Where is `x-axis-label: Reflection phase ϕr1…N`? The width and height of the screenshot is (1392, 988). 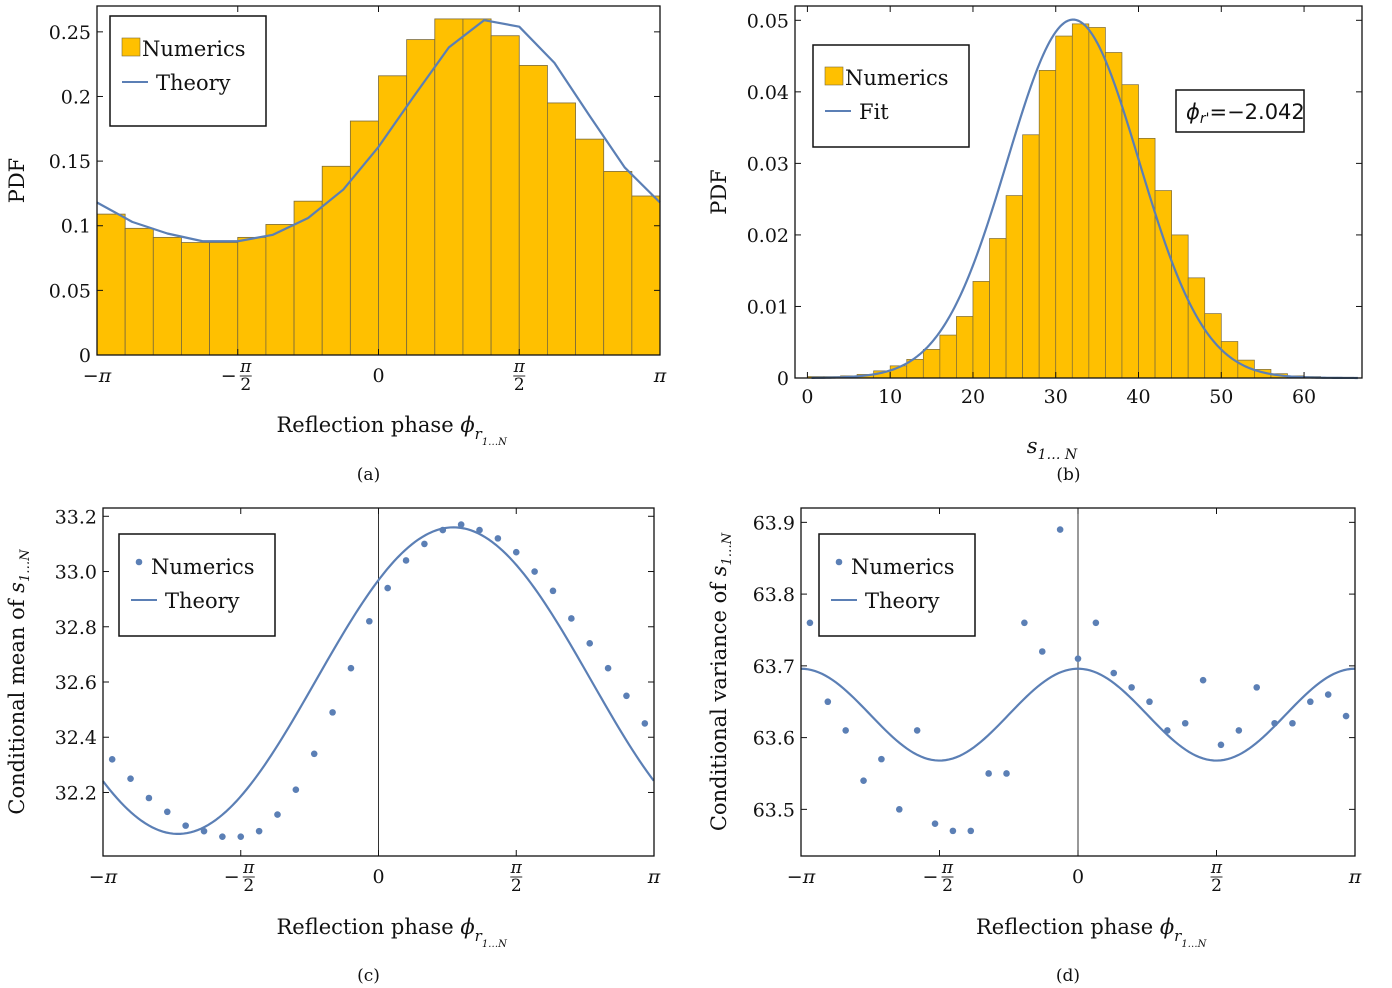 x-axis-label: Reflection phase ϕr1…N is located at coordinates (393, 932).